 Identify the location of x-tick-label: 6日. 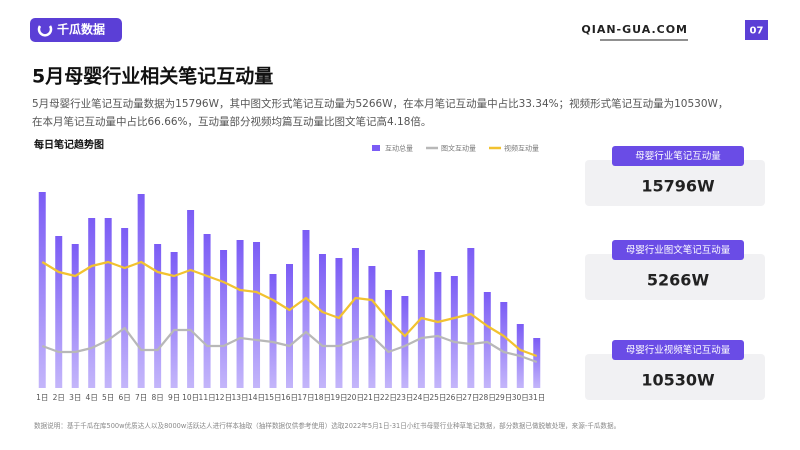
(125, 397).